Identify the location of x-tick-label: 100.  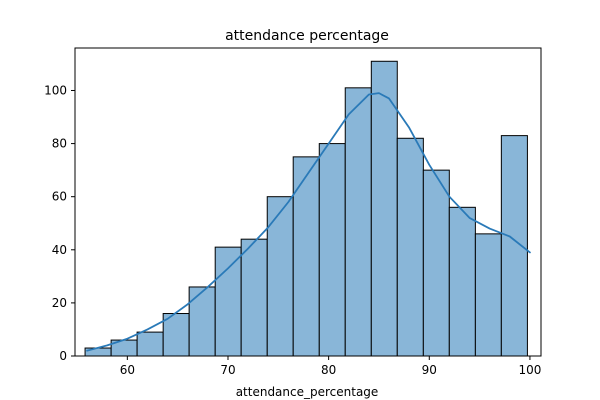
(529, 370).